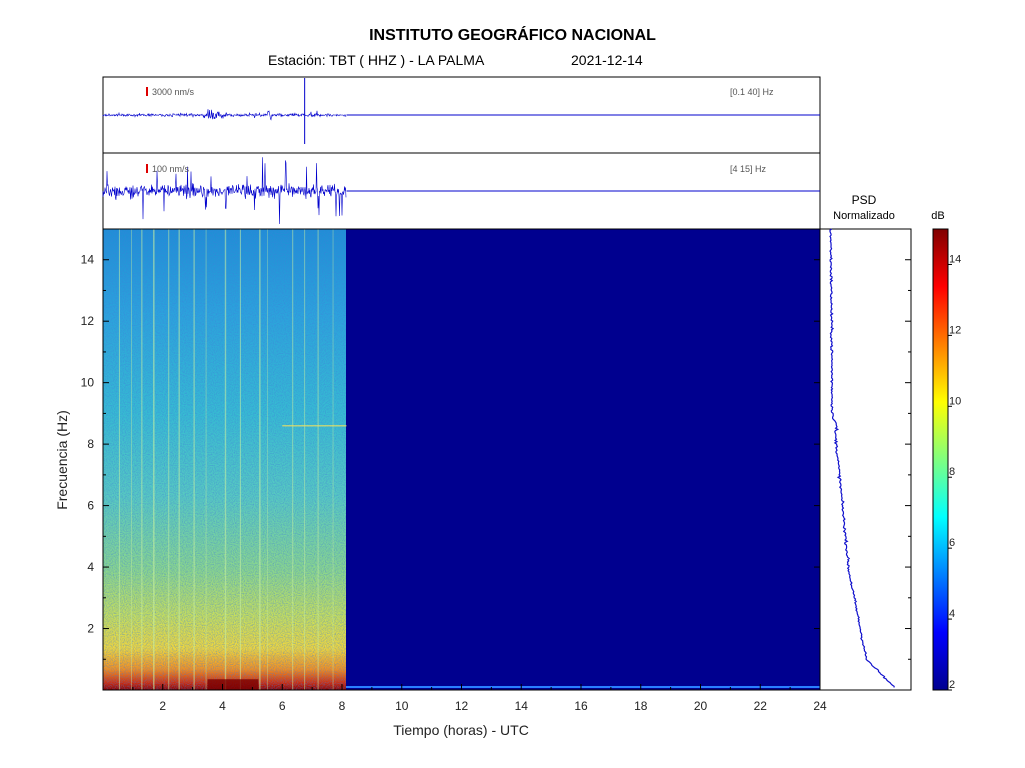 The image size is (1025, 768). Describe the element at coordinates (752, 92) in the screenshot. I see `band-label: [0.1 40] Hz` at that location.